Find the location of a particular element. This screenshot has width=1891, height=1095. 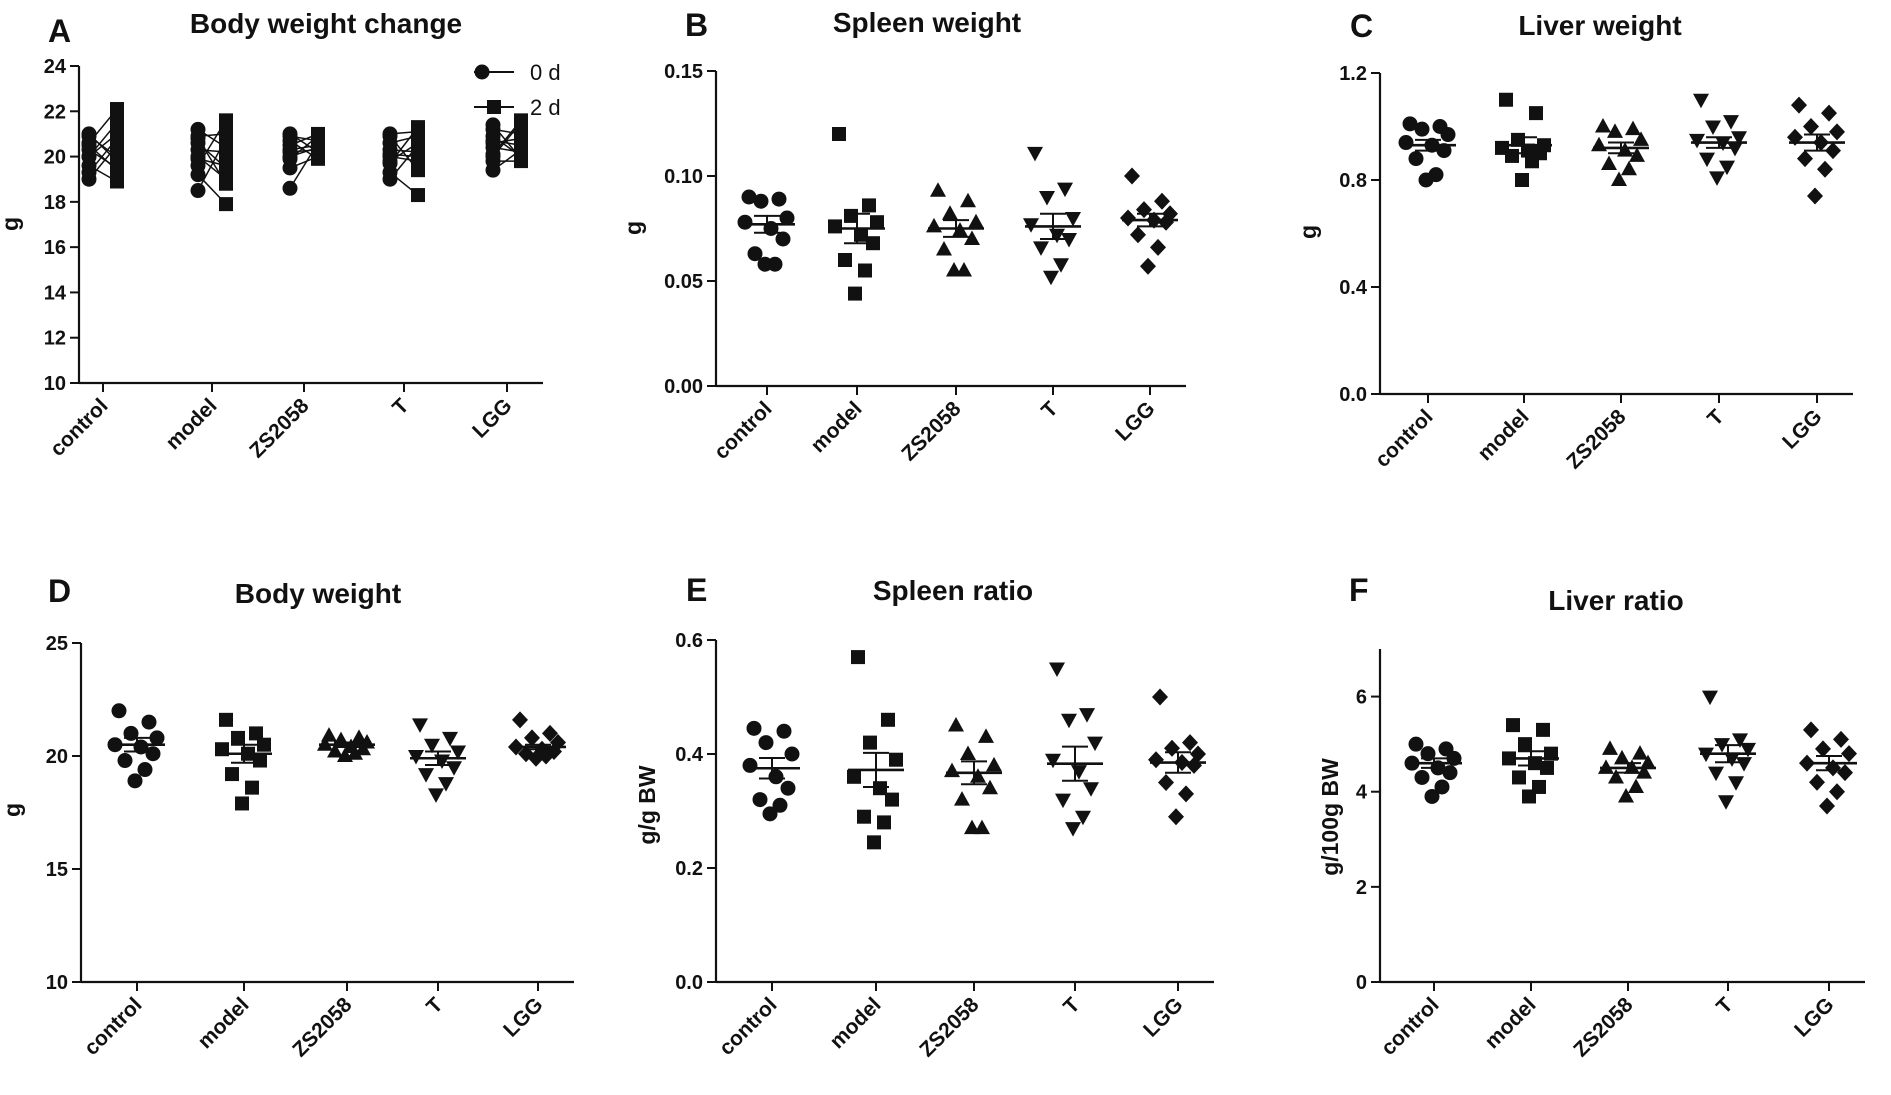

y-tick-label: 2 is located at coordinates (1361, 888).